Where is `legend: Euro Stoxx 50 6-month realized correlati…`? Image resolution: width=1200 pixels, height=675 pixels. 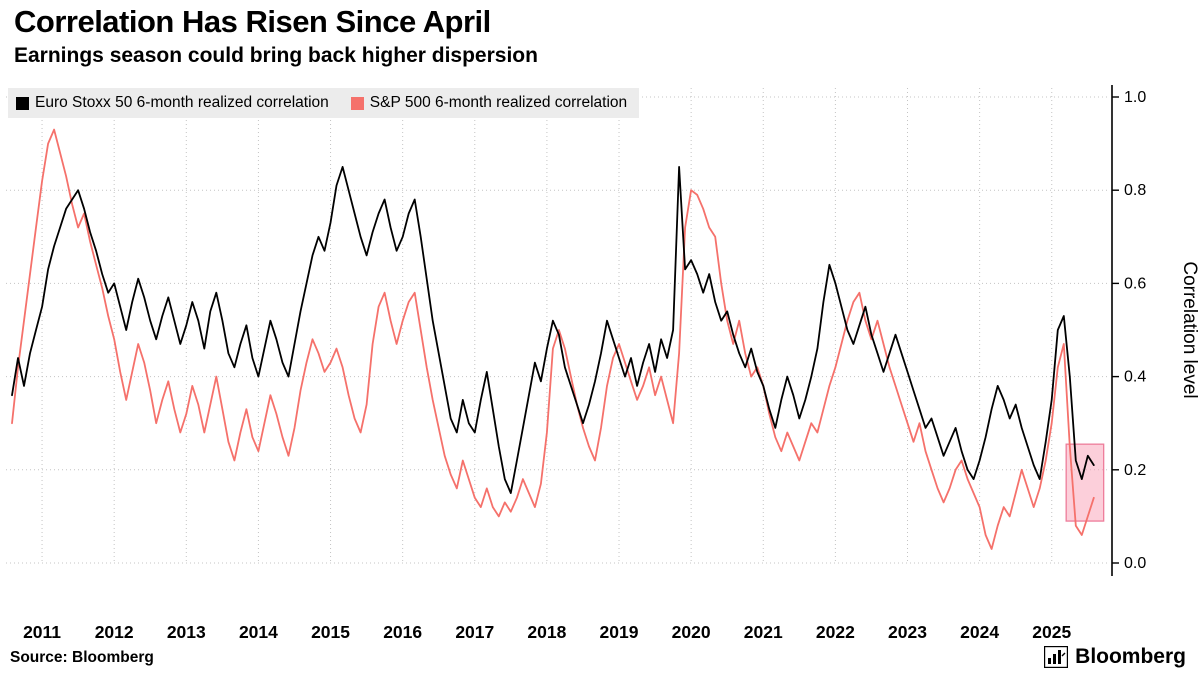 legend: Euro Stoxx 50 6-month realized correlati… is located at coordinates (324, 103).